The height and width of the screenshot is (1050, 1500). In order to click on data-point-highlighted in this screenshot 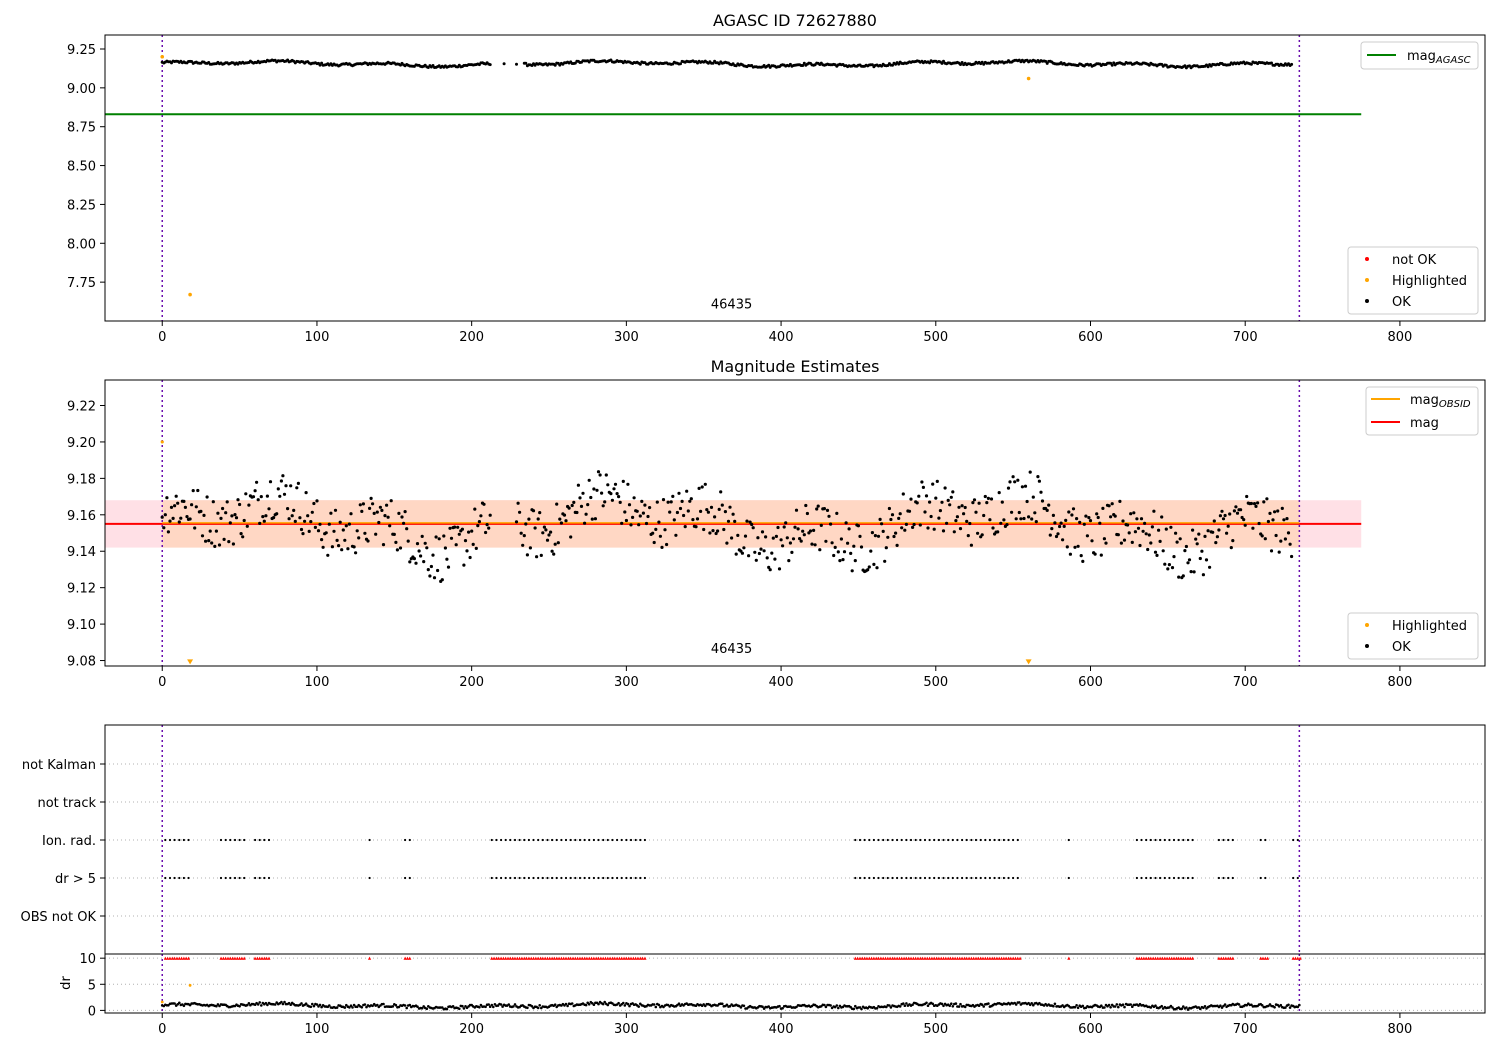, I will do `click(162, 1002)`.